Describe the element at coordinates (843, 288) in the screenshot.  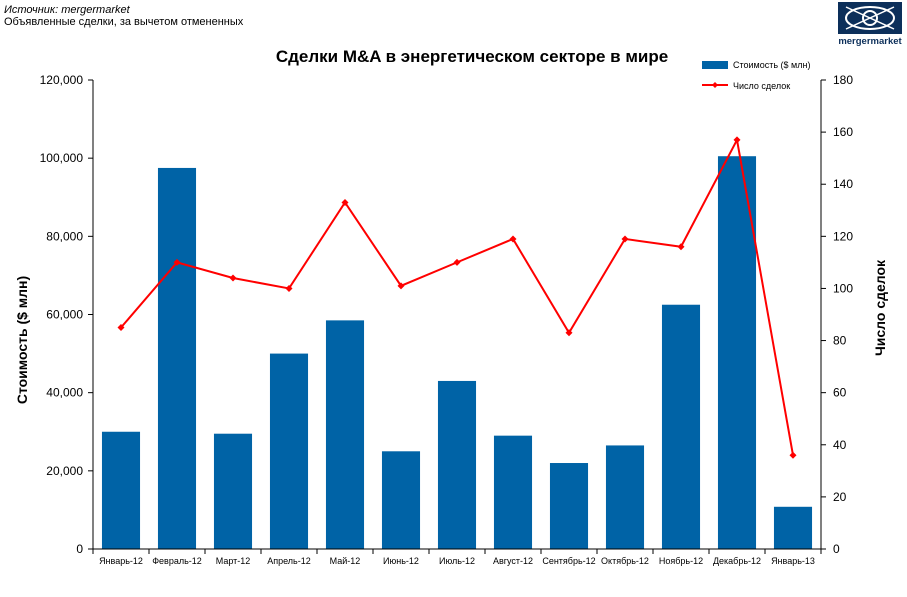
I see `y2-tick-label: 100` at that location.